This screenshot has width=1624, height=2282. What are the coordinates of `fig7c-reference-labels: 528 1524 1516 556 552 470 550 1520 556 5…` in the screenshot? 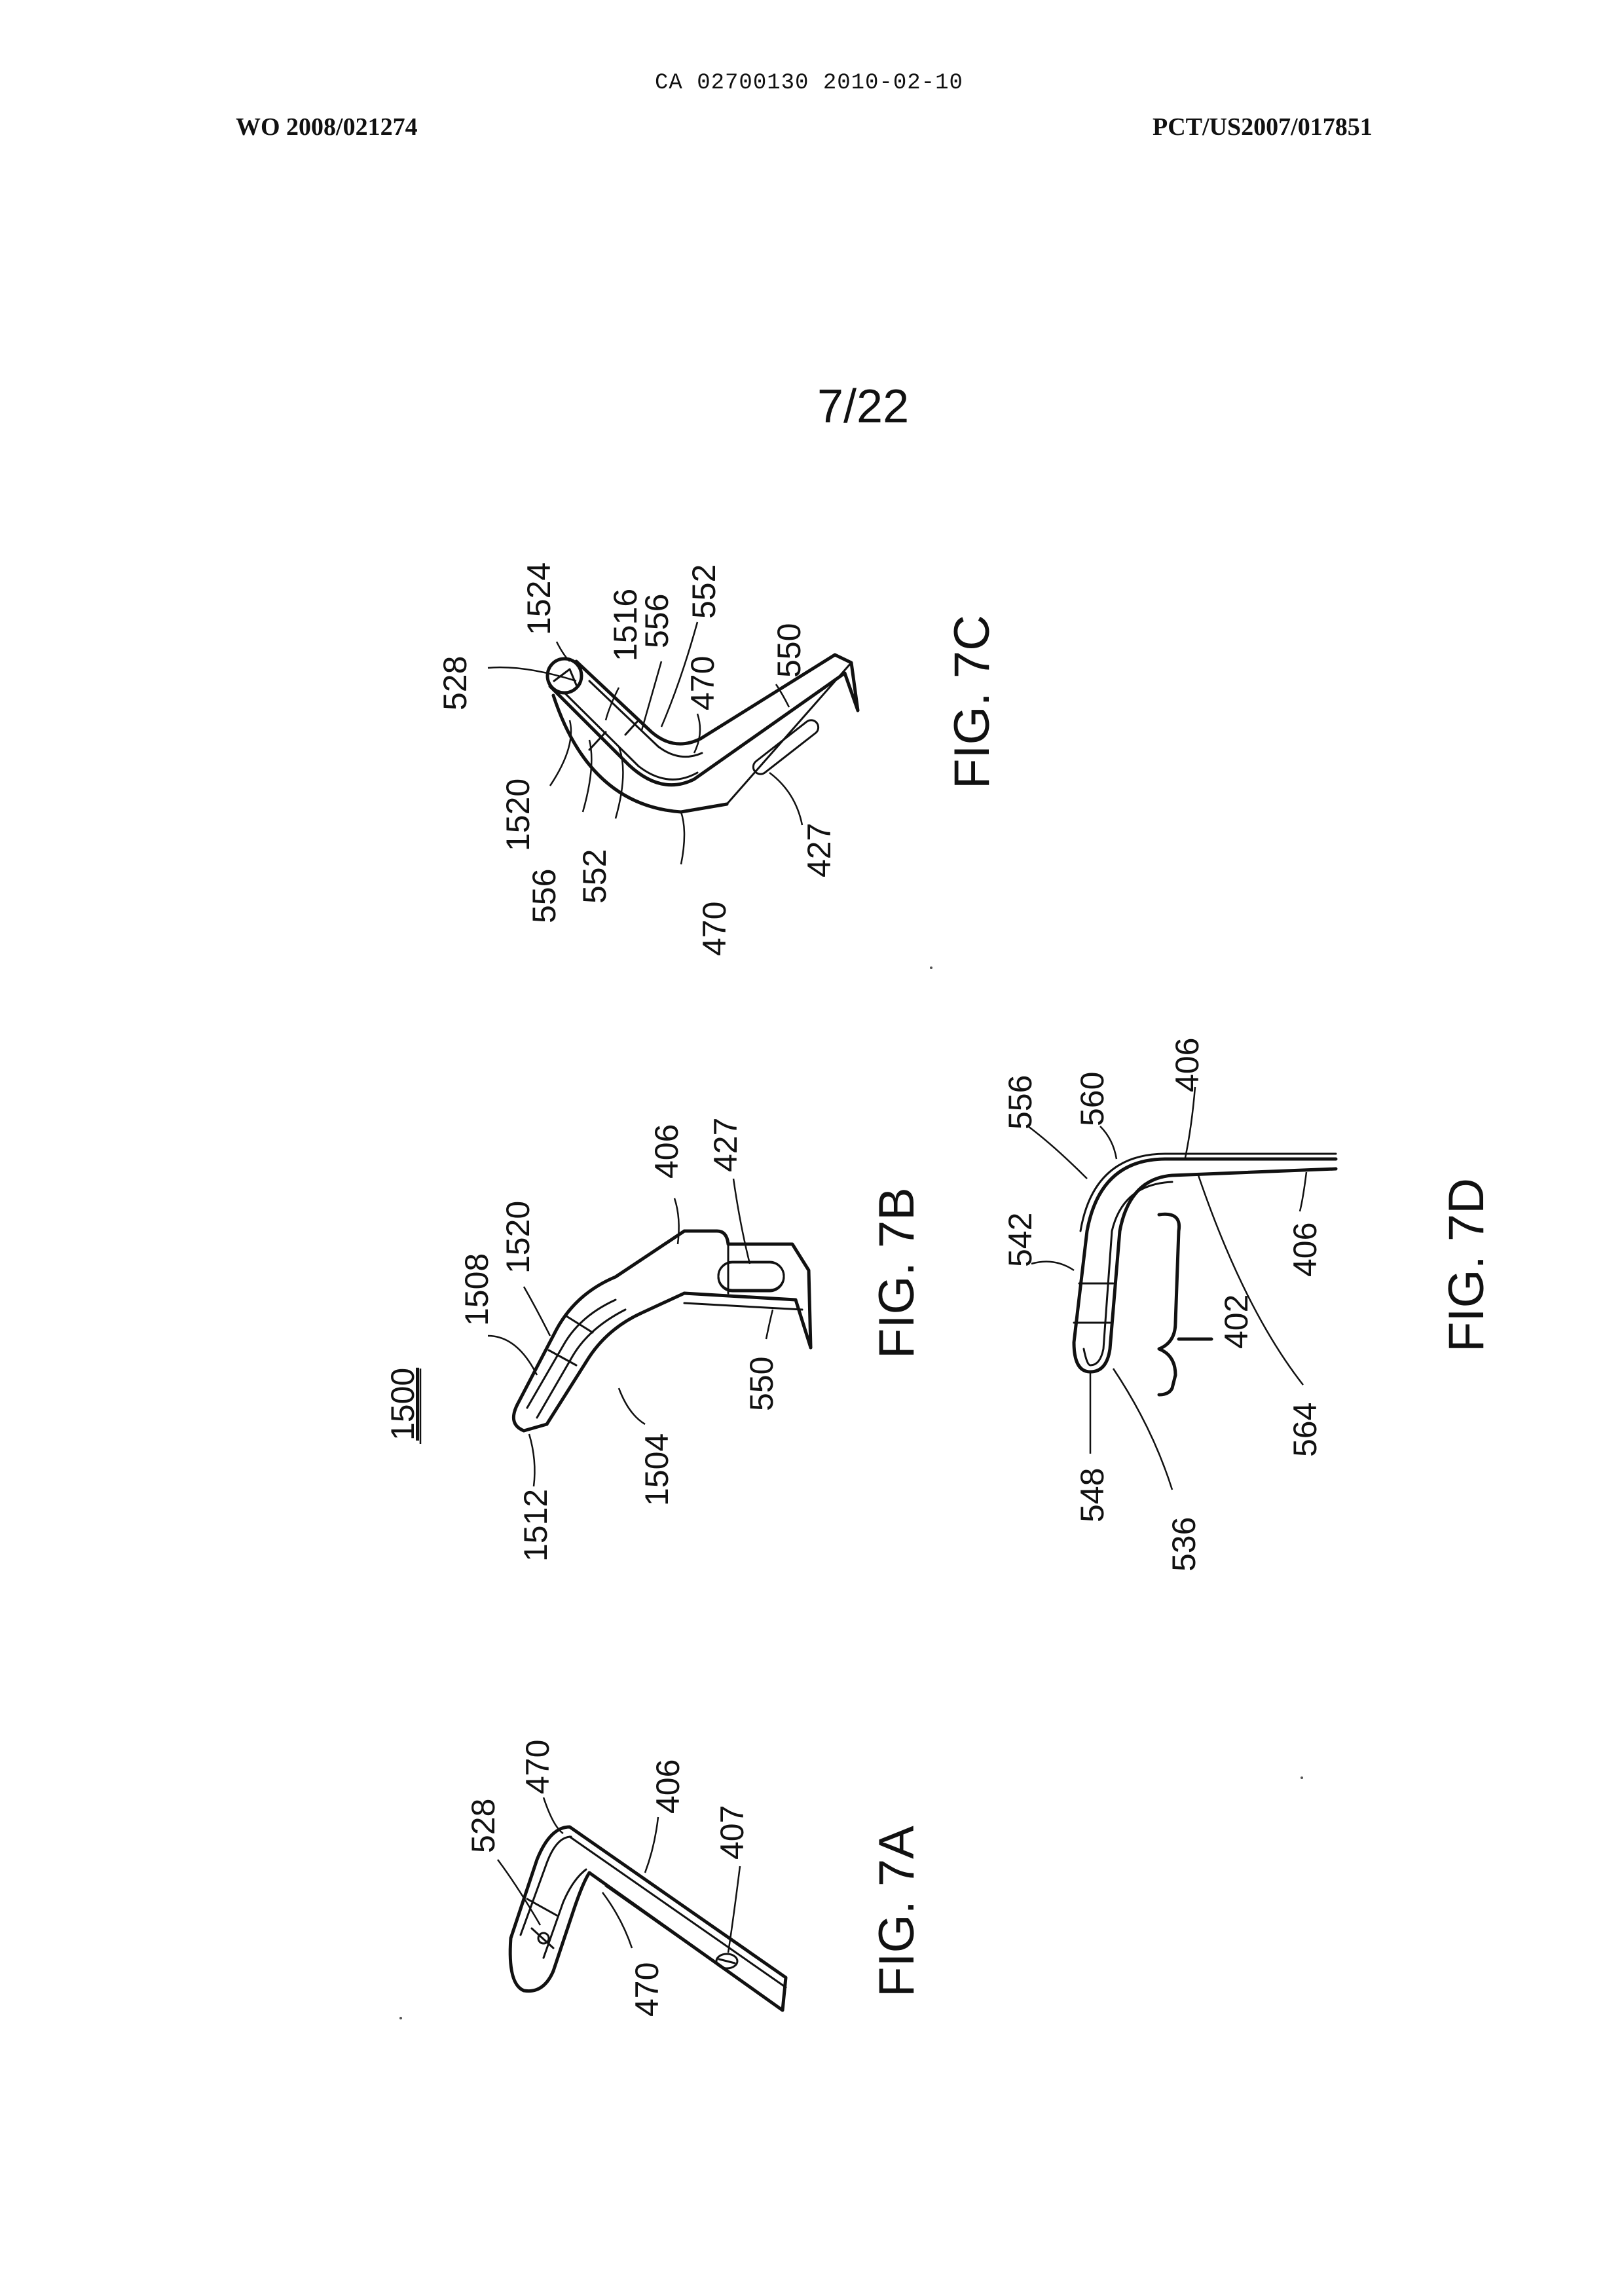 It's located at (637, 759).